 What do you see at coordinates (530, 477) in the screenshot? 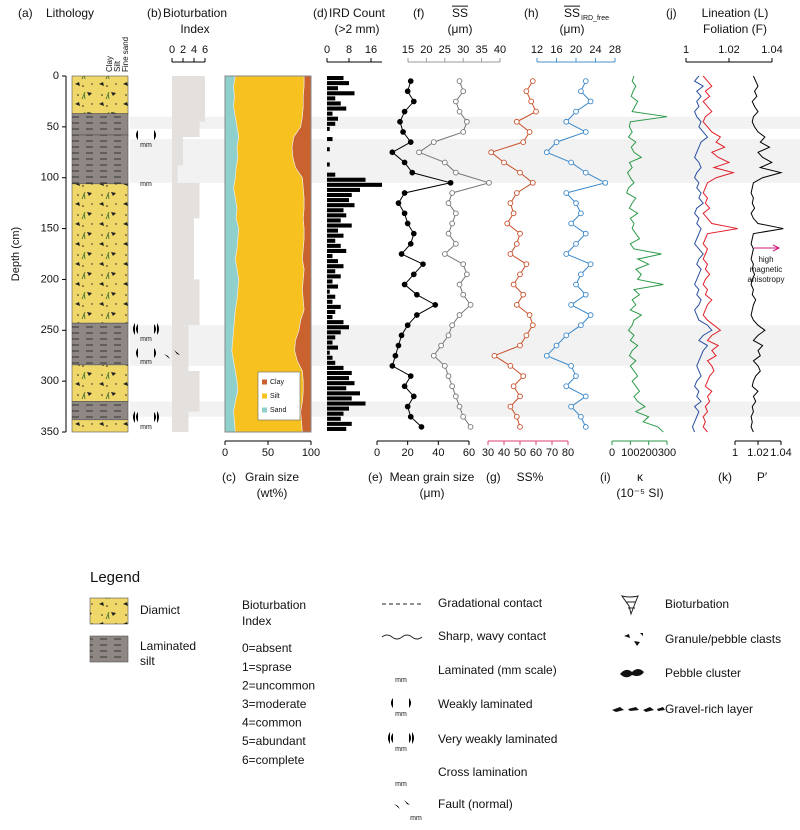
I see `panel-title: SS%` at bounding box center [530, 477].